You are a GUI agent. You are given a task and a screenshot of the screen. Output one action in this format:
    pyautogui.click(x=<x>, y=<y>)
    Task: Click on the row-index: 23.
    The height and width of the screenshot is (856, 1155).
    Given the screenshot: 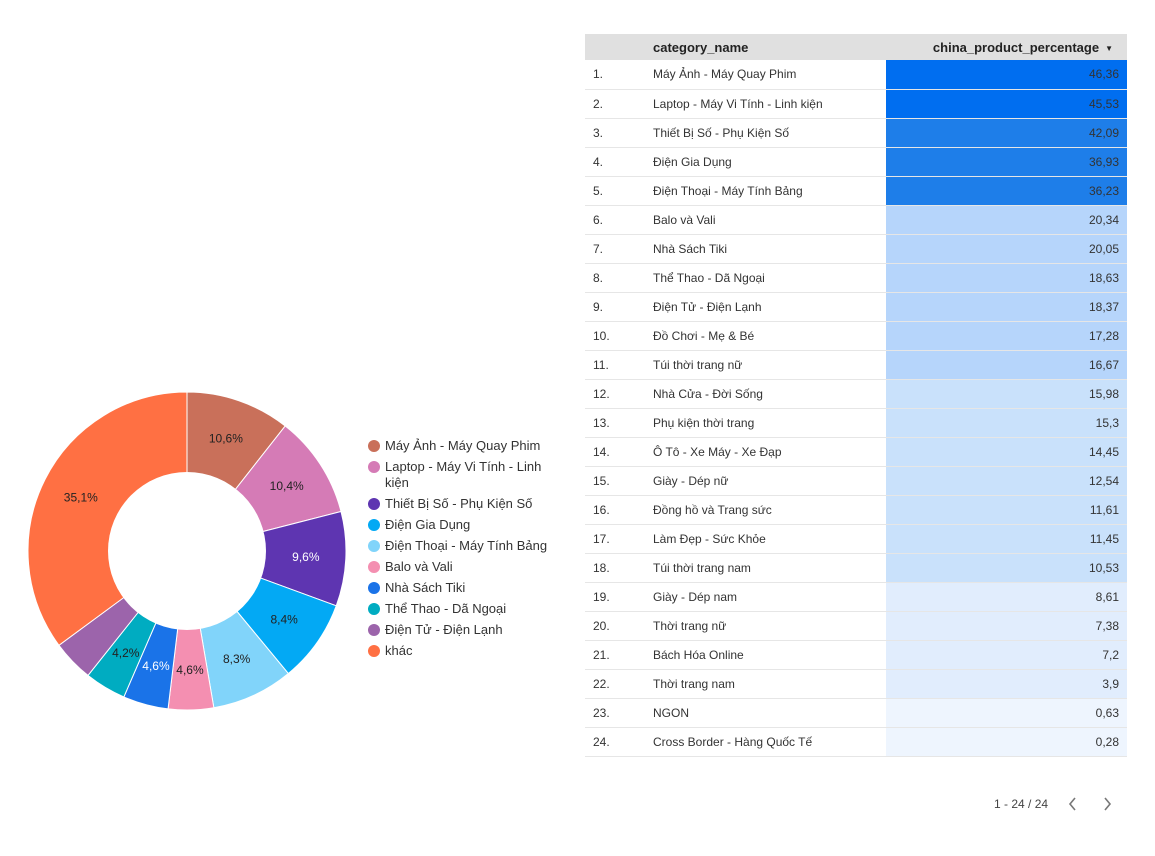 What is the action you would take?
    pyautogui.click(x=616, y=713)
    